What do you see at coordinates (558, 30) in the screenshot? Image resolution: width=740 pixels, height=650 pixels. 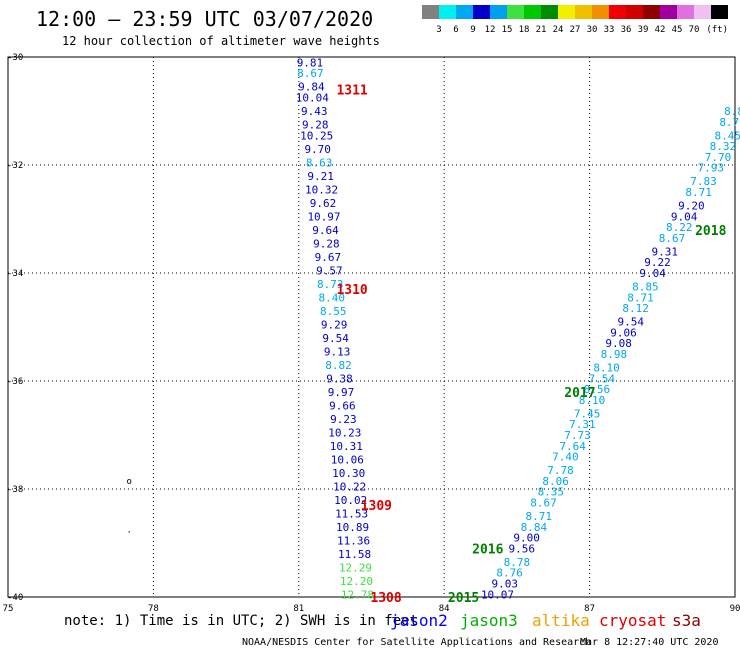 I see `colorbar-label: 24` at bounding box center [558, 30].